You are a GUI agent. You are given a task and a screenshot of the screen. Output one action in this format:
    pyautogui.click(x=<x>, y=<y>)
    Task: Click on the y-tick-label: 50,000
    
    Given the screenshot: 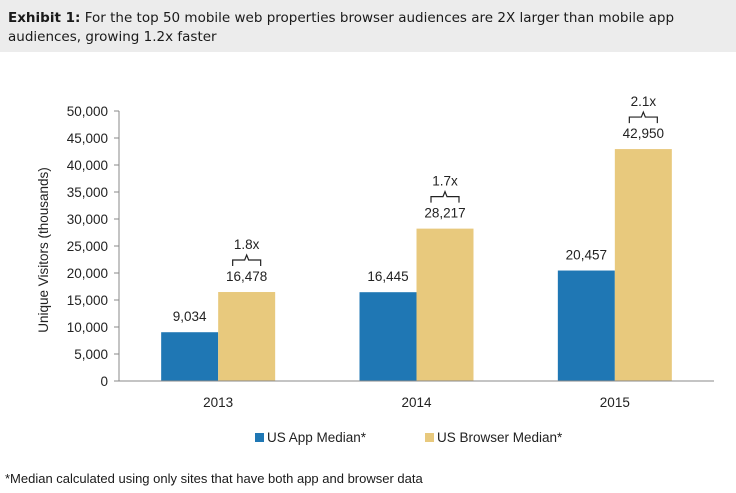 What is the action you would take?
    pyautogui.click(x=87, y=111)
    